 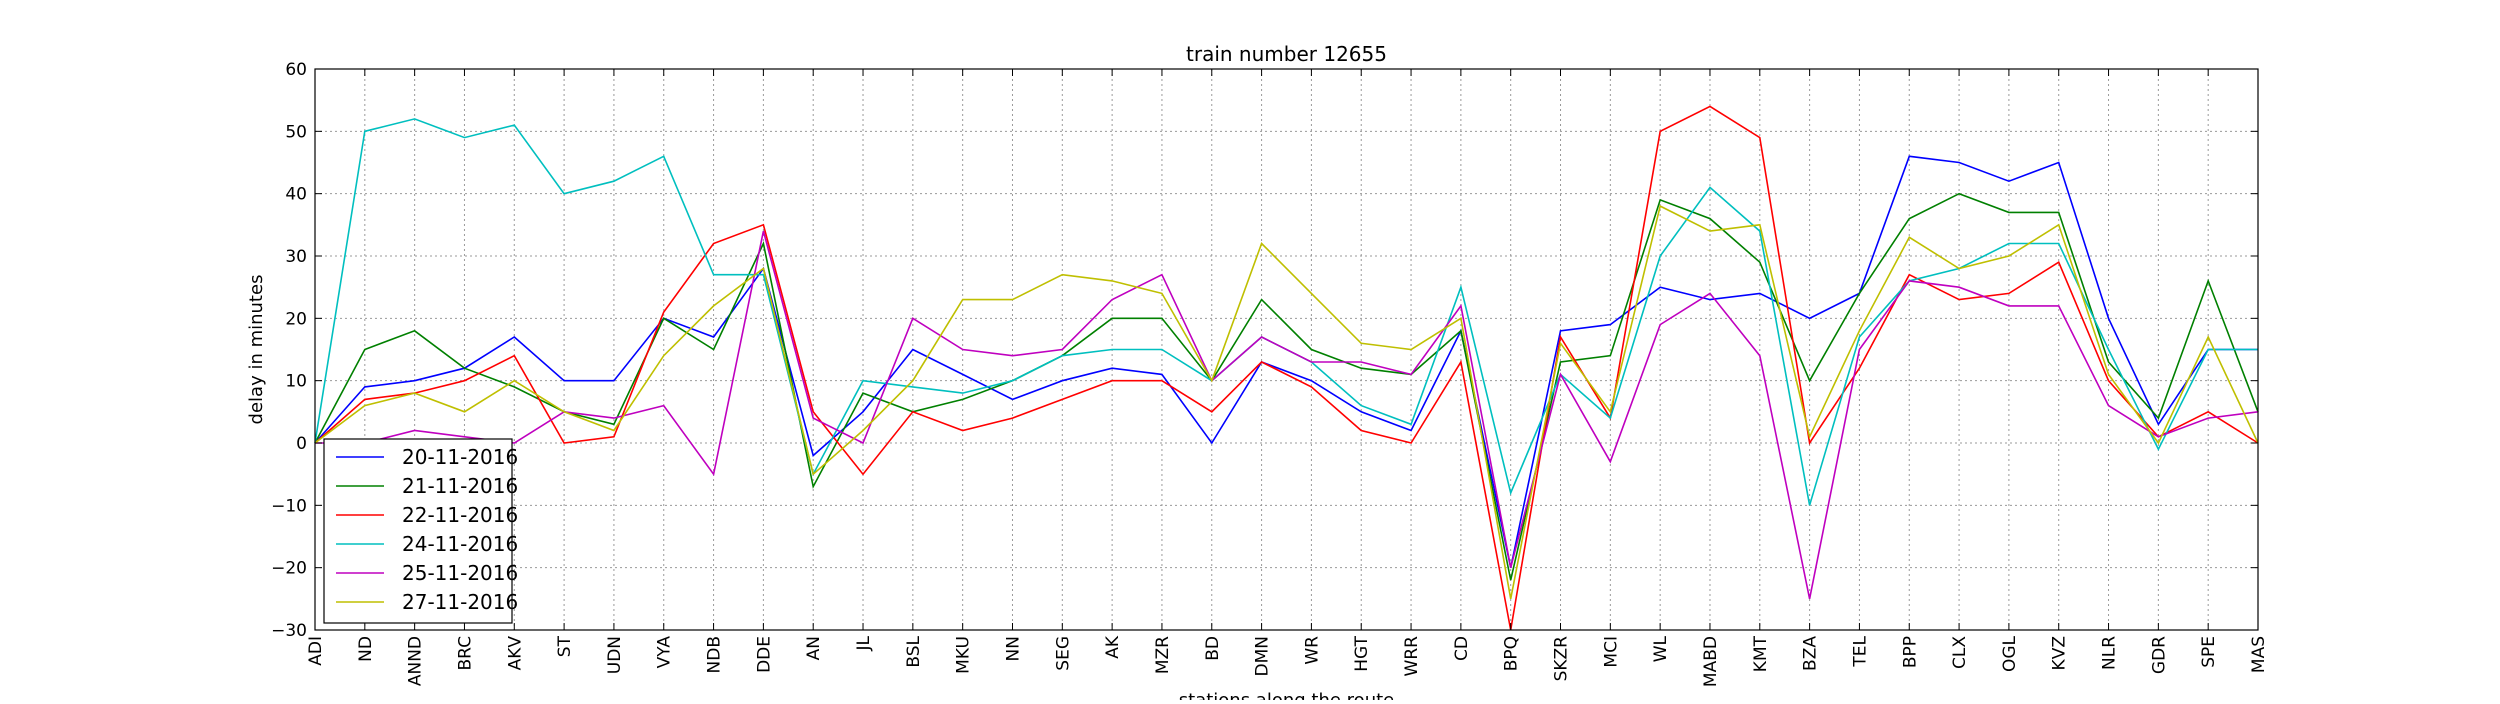 What do you see at coordinates (1113, 647) in the screenshot?
I see `x-tick-label: AK` at bounding box center [1113, 647].